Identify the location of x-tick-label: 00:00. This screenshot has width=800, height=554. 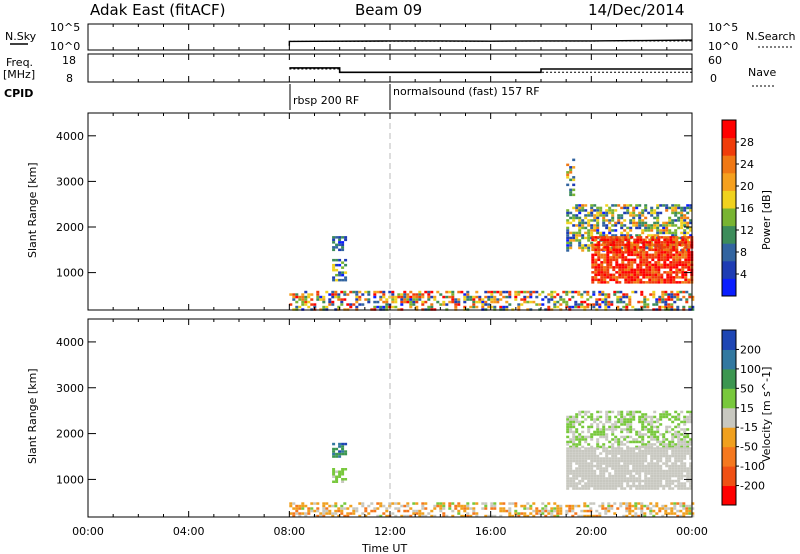
(692, 531).